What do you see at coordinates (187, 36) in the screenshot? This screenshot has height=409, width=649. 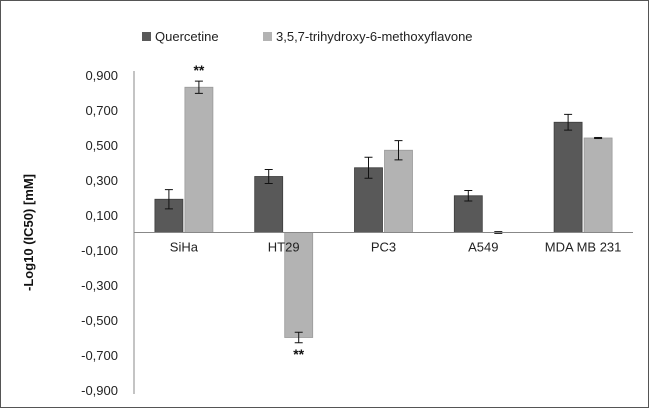 I see `legend-label: Quercetine` at bounding box center [187, 36].